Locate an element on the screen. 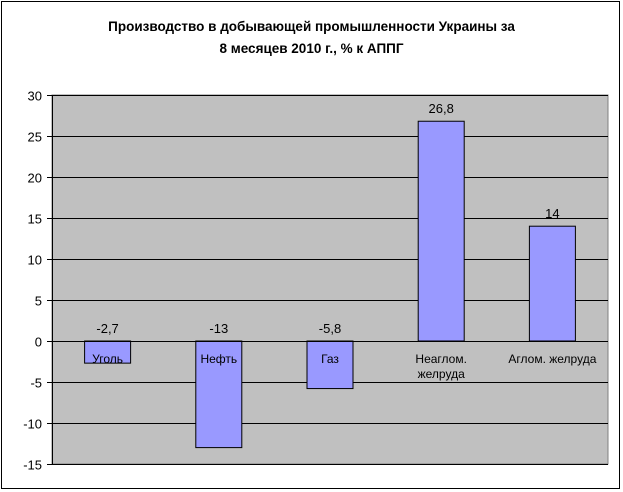 The width and height of the screenshot is (623, 492). category-label-line: Уголь is located at coordinates (107, 359).